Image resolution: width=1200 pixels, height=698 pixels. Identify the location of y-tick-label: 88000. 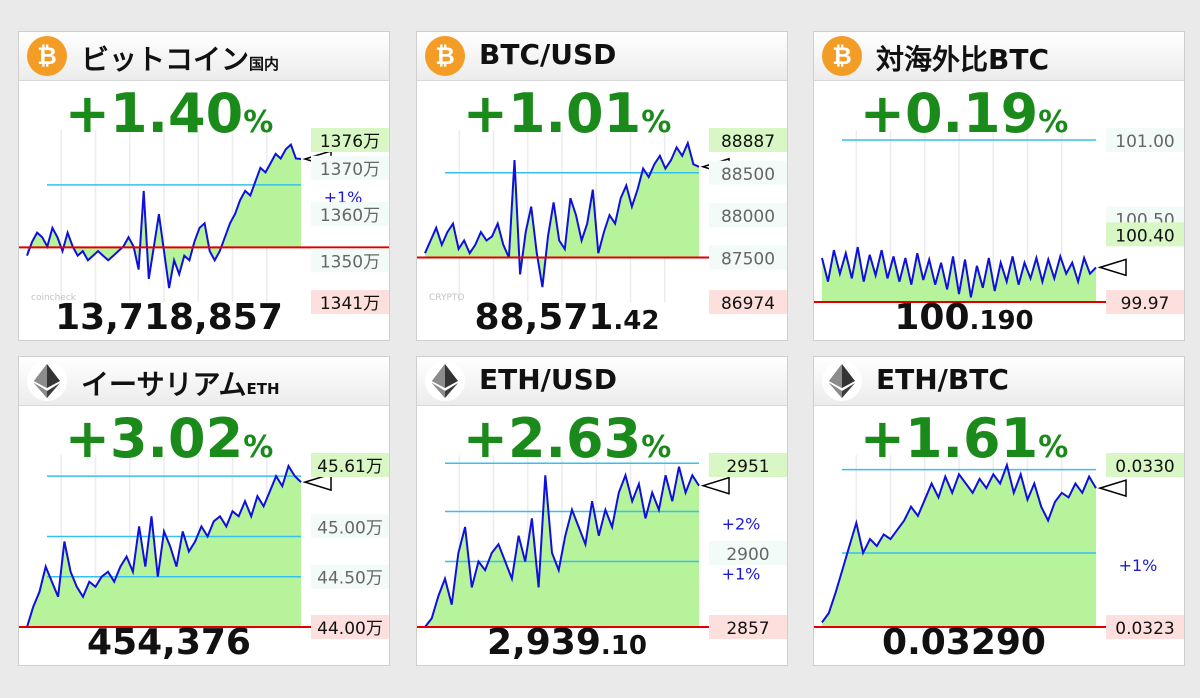
(748, 217).